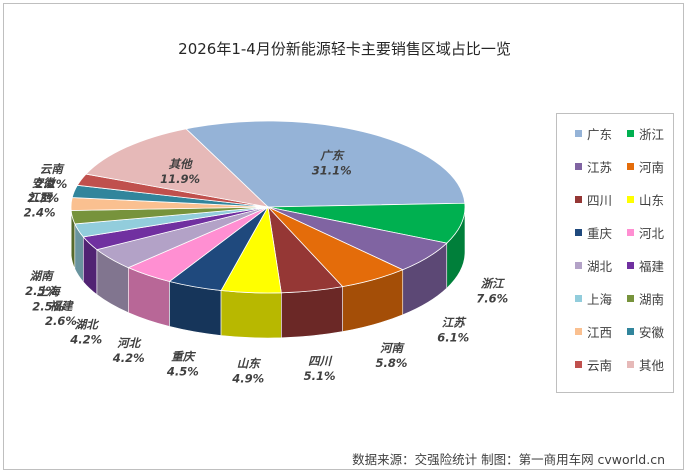 This screenshot has width=689, height=475. What do you see at coordinates (87, 324) in the screenshot?
I see `label-name-湖北: 湖北` at bounding box center [87, 324].